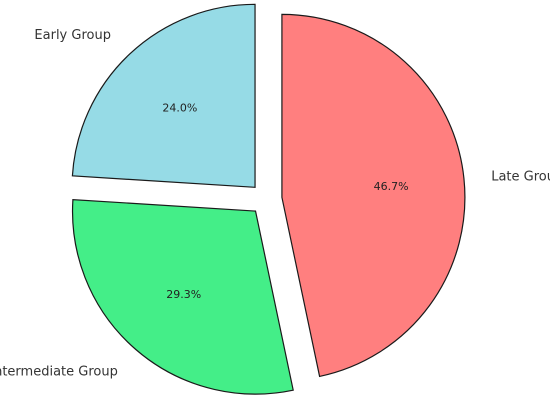 Image resolution: width=550 pixels, height=403 pixels. I want to click on pct-label-late-group: 46.7%, so click(391, 186).